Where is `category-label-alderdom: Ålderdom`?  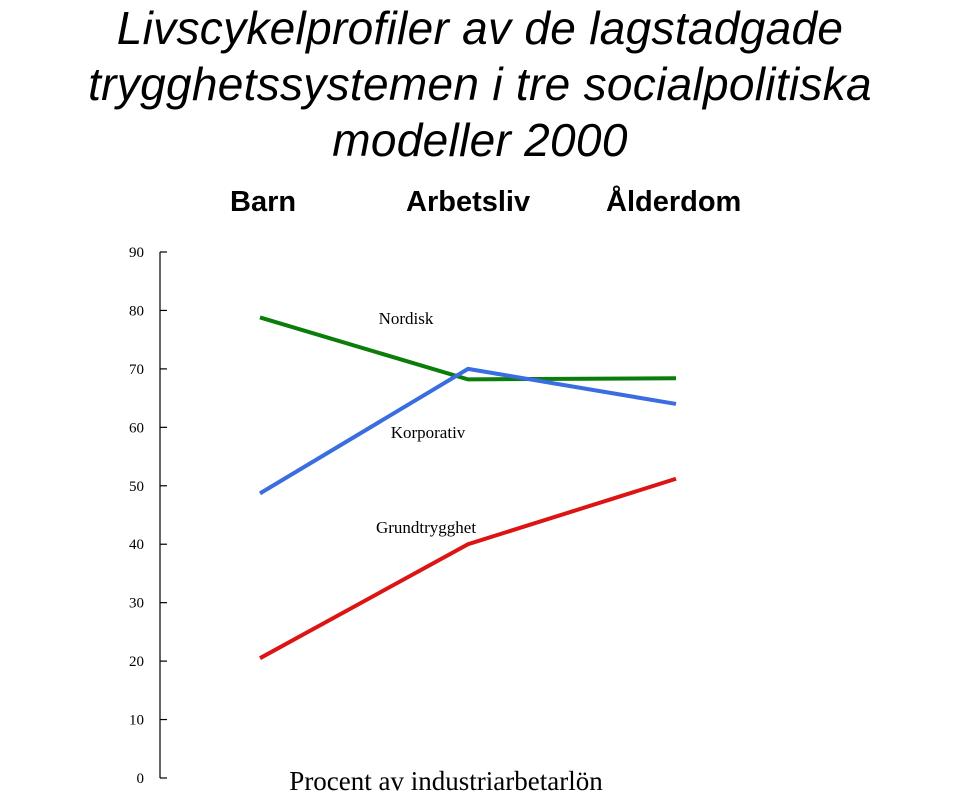
category-label-alderdom: Ålderdom is located at coordinates (674, 202).